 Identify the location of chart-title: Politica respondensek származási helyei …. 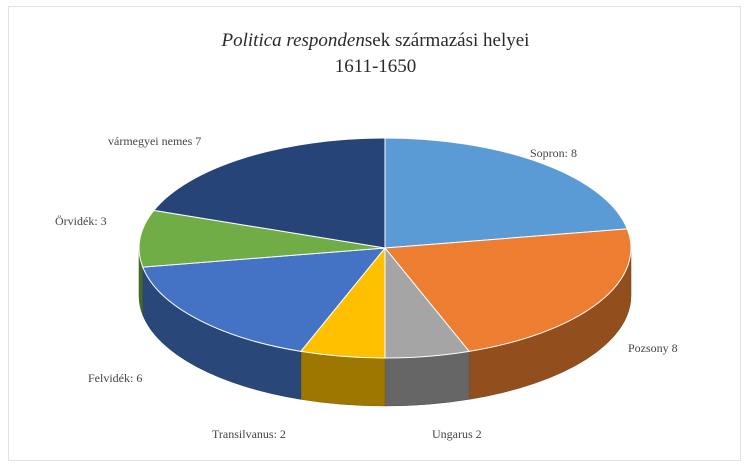
(375, 54).